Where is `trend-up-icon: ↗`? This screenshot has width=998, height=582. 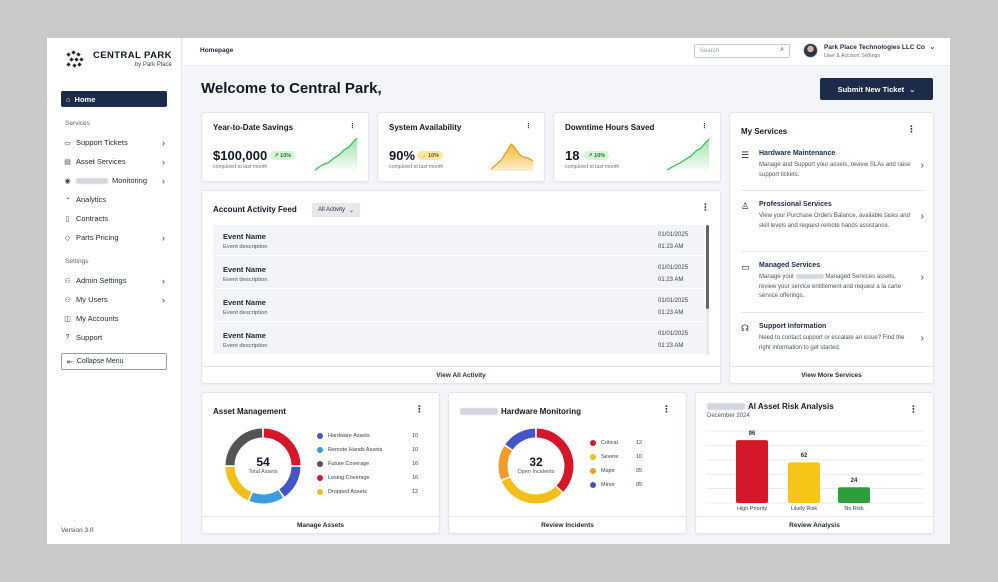 trend-up-icon: ↗ is located at coordinates (590, 155).